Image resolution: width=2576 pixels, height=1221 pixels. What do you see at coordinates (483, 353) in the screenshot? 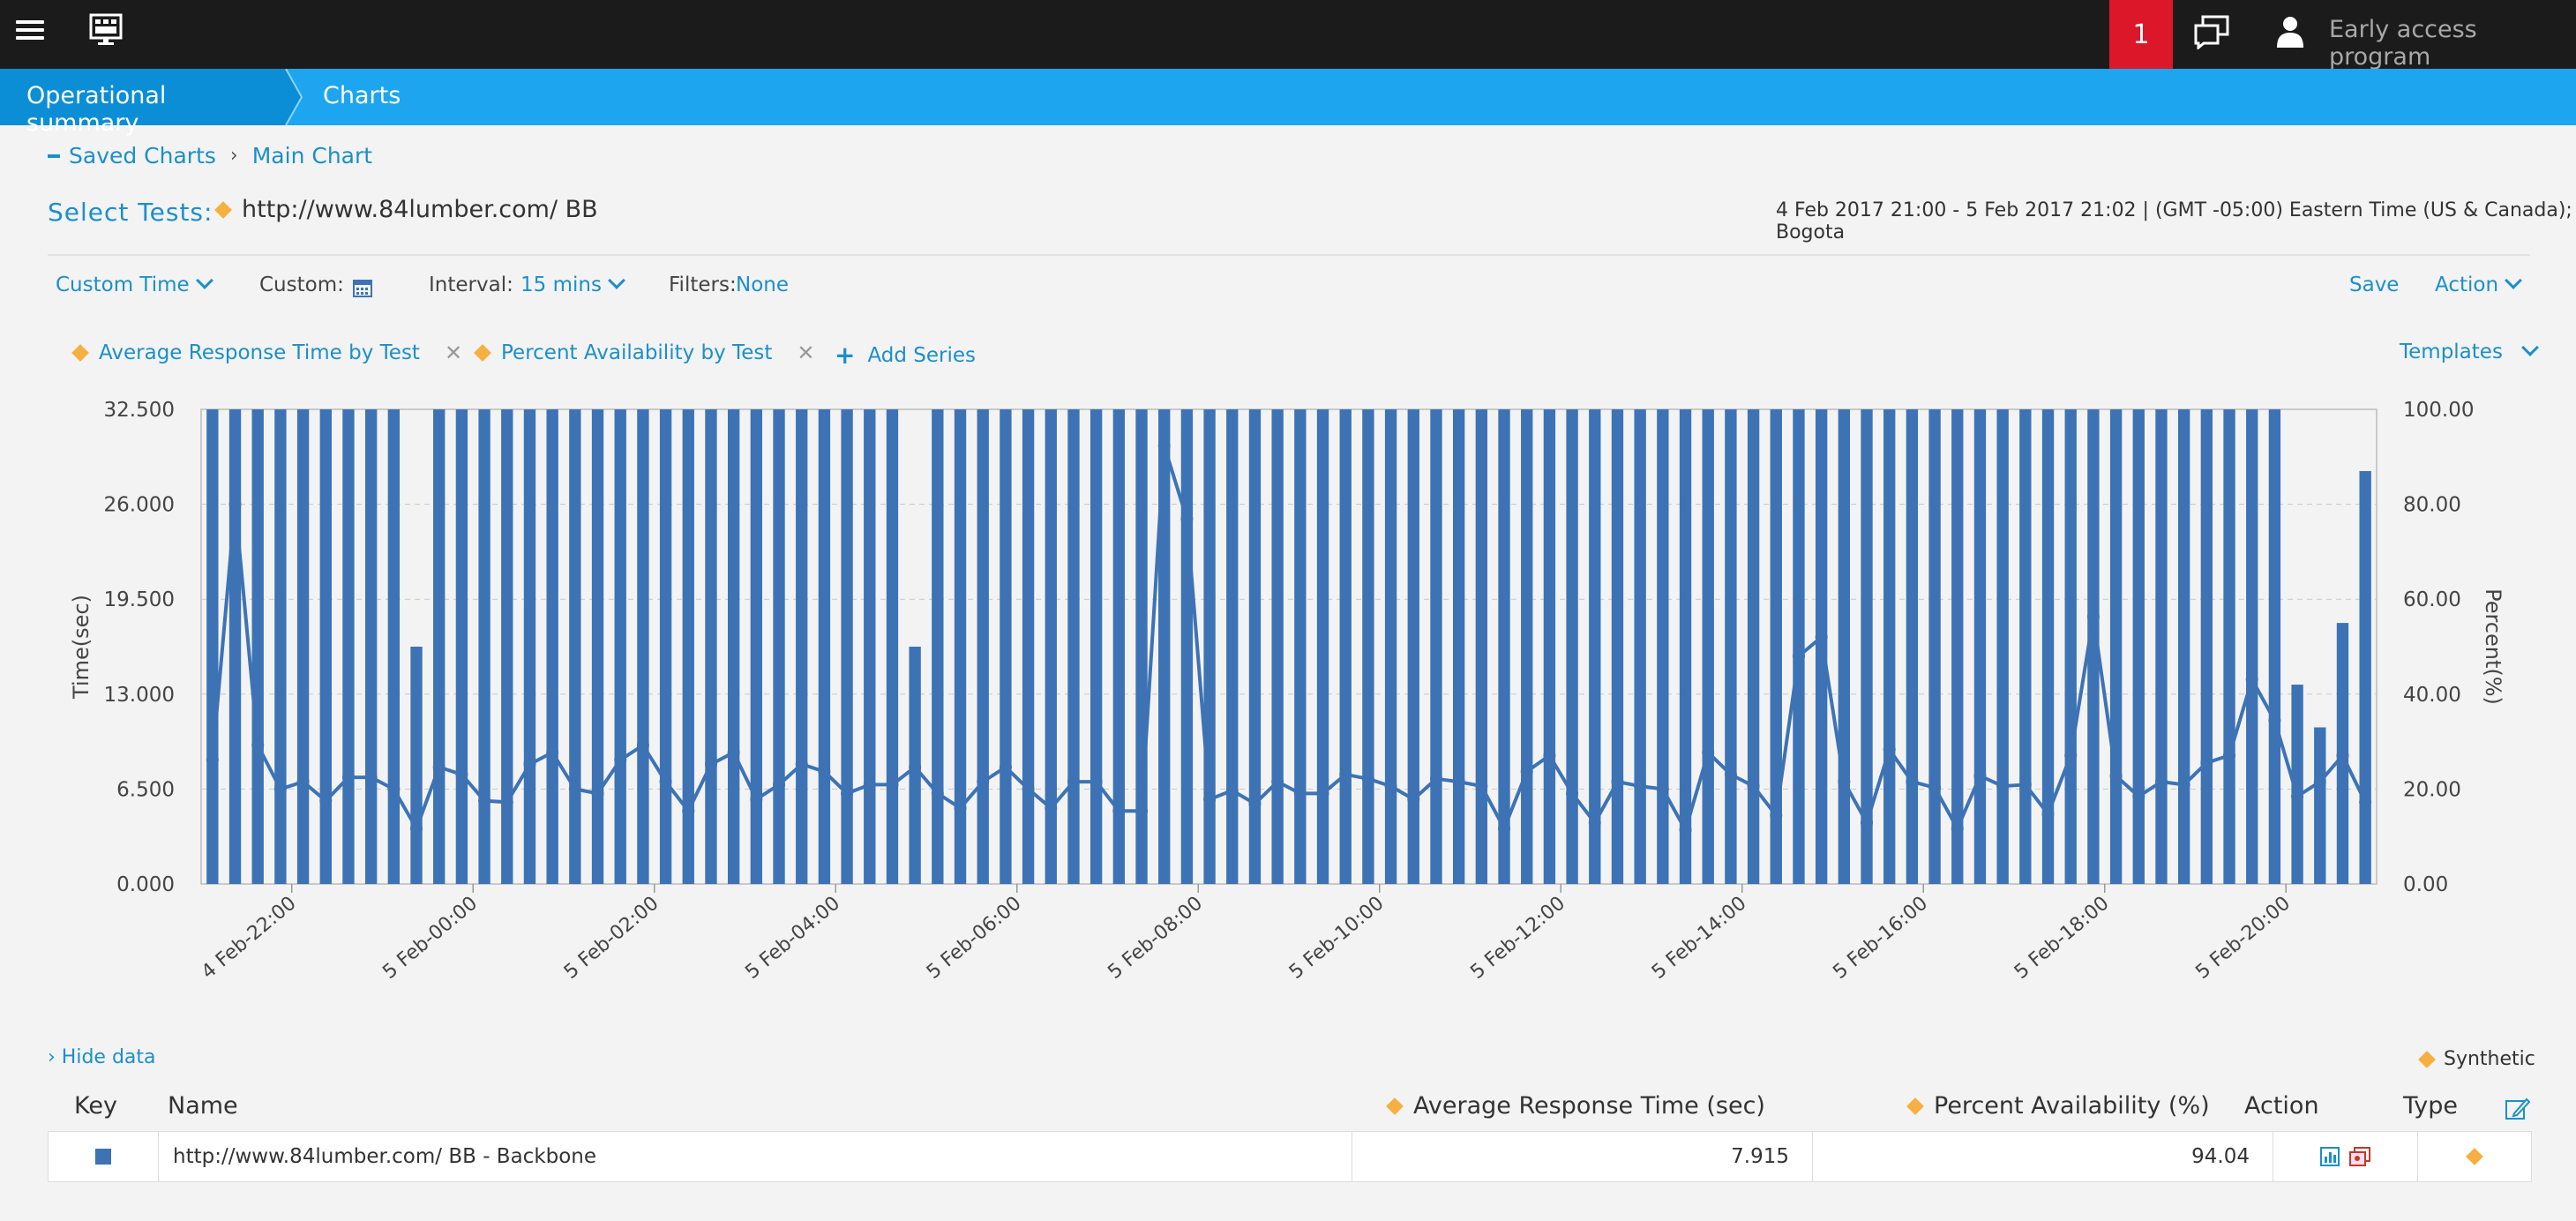
I see `series-diamond-icon` at bounding box center [483, 353].